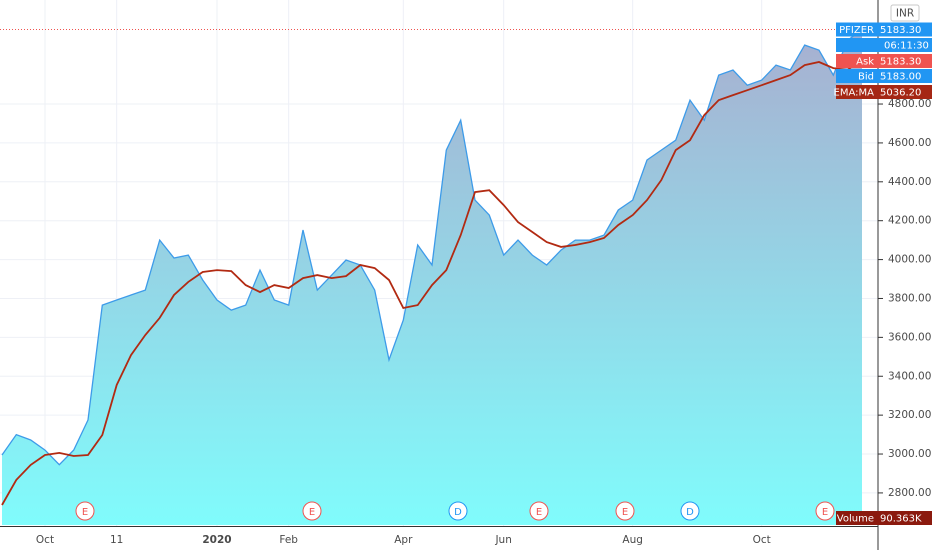  What do you see at coordinates (900, 77) in the screenshot?
I see `bid-value: 5183.00` at bounding box center [900, 77].